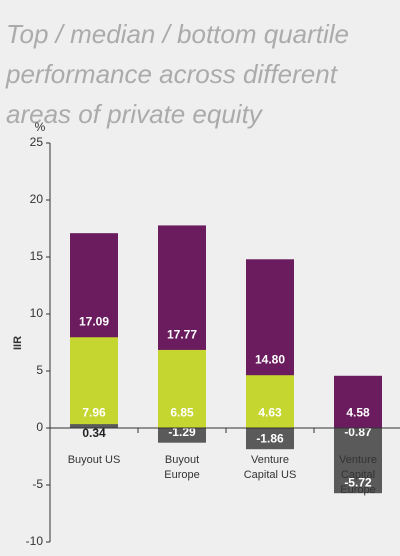 The width and height of the screenshot is (400, 556). Describe the element at coordinates (94, 460) in the screenshot. I see `x-tick-label: Buyout US` at that location.